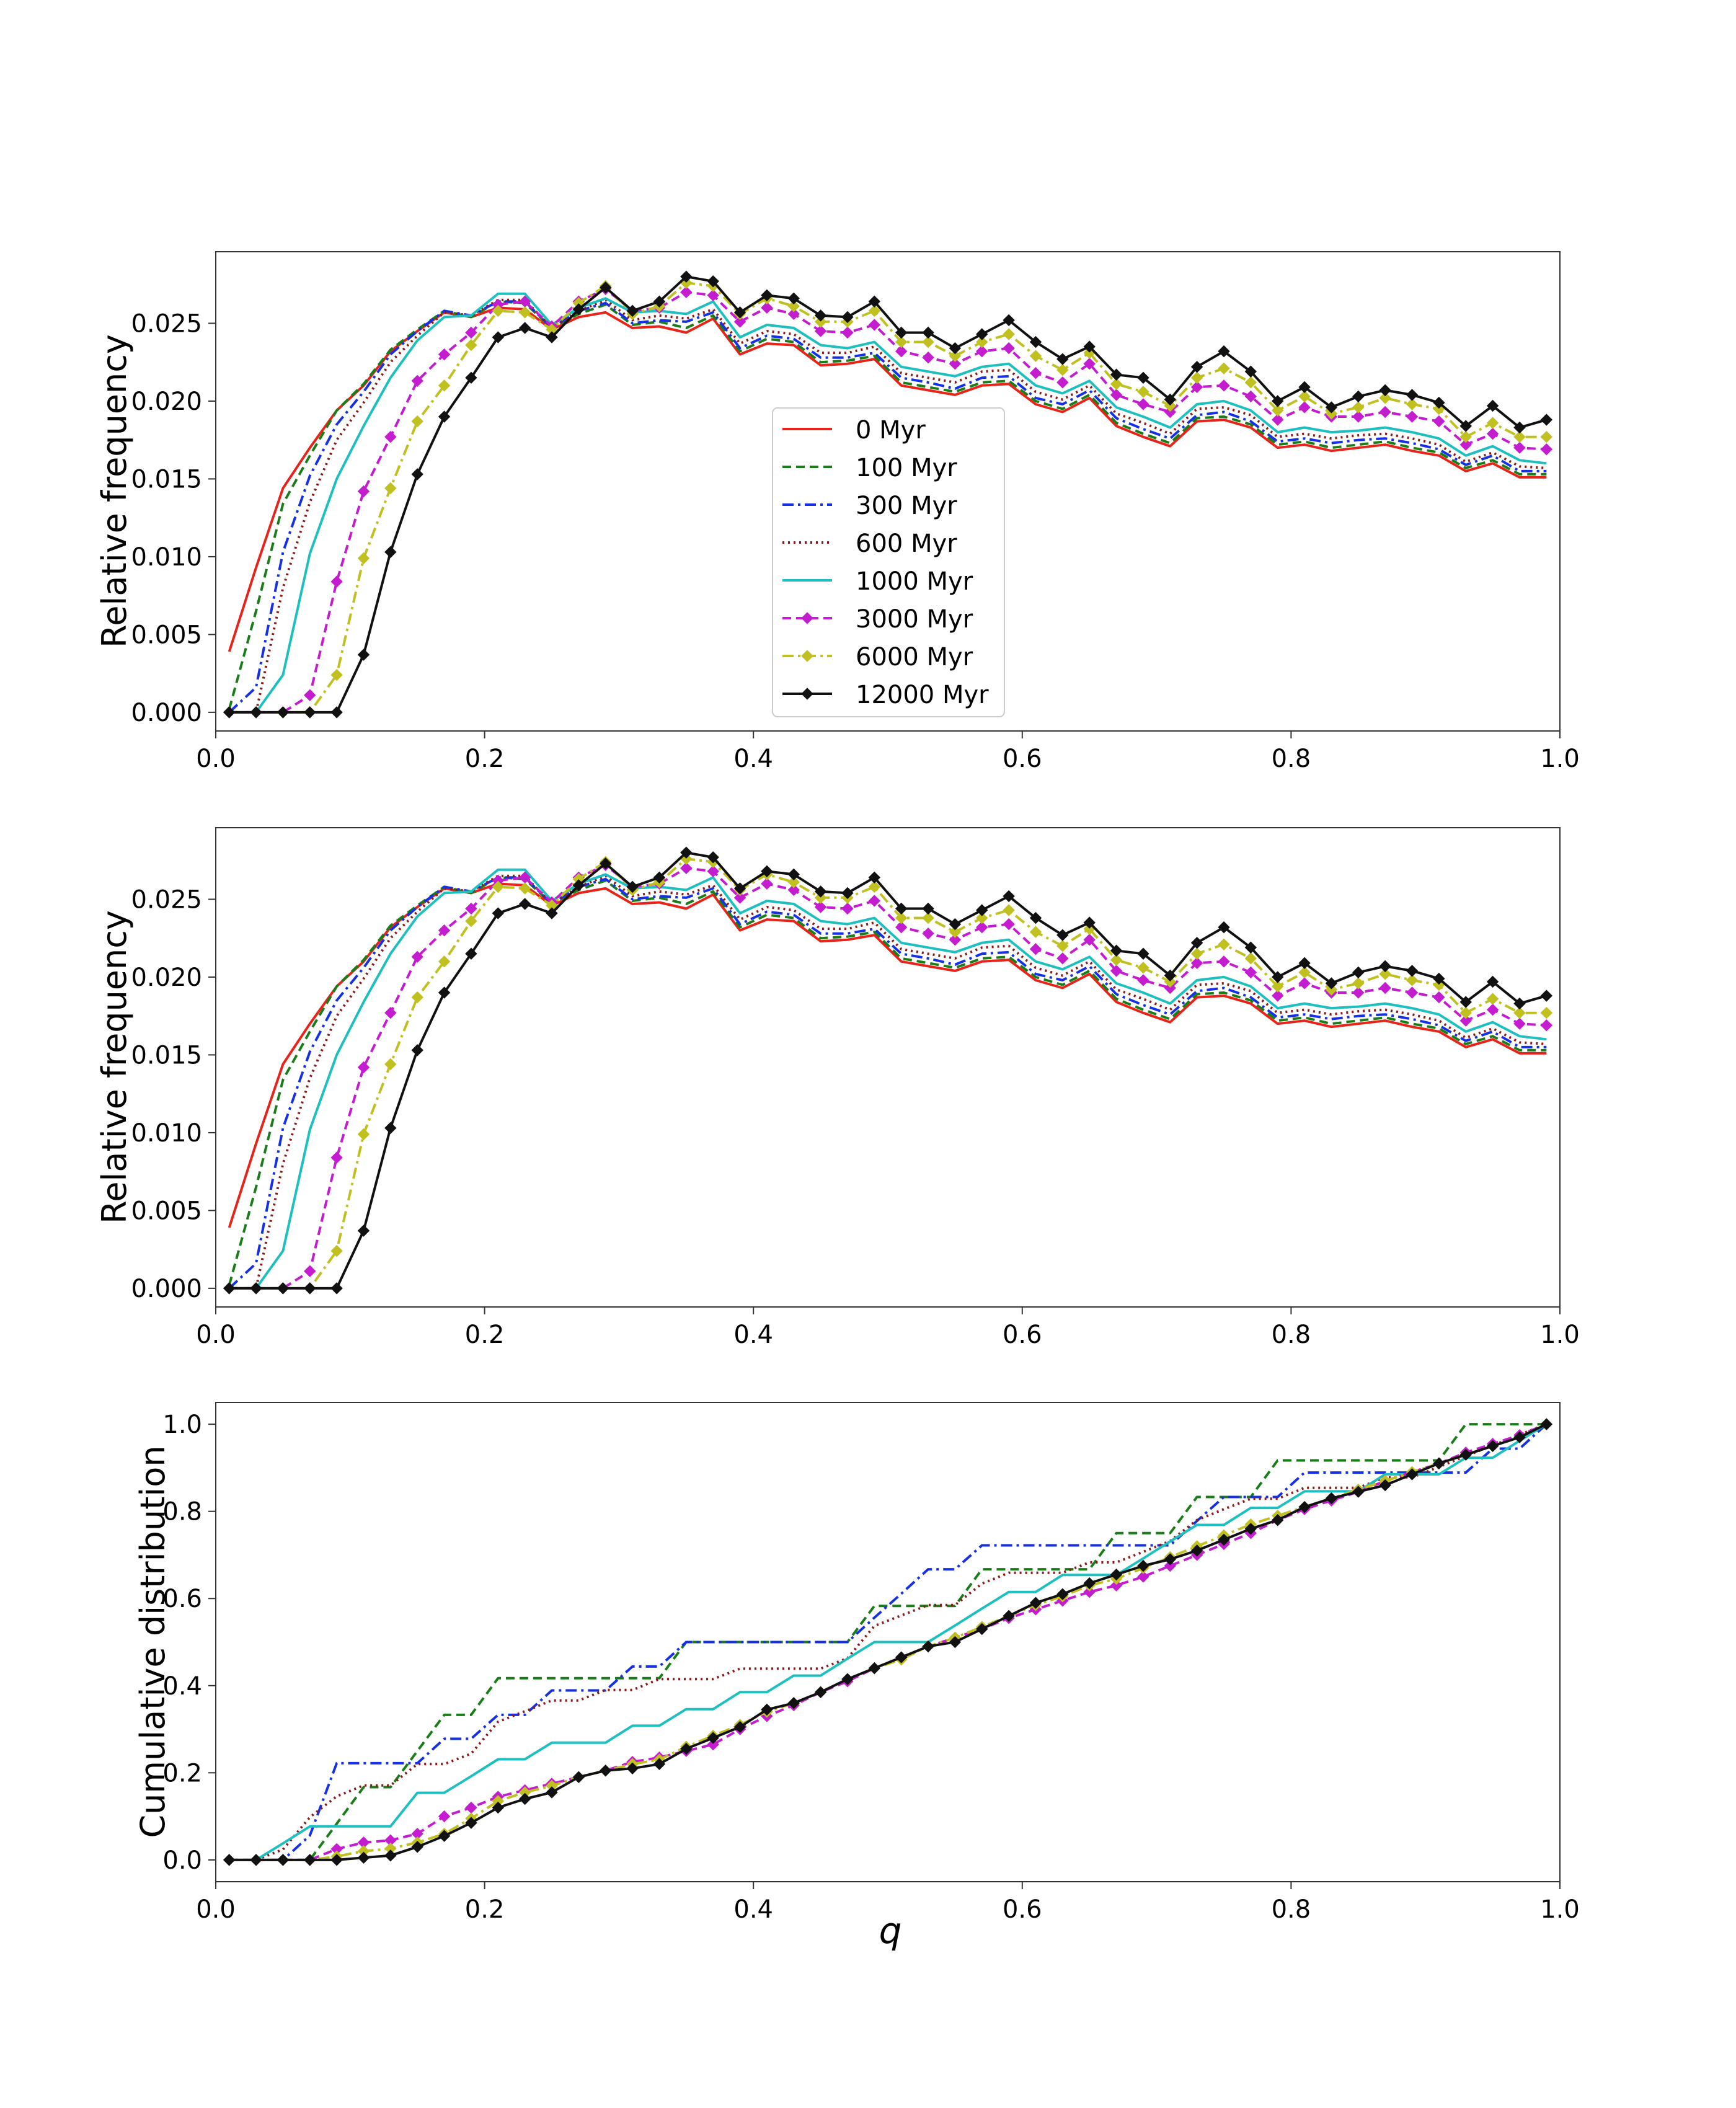  What do you see at coordinates (869, 543) in the screenshot?
I see `legend-item: 600 Myr` at bounding box center [869, 543].